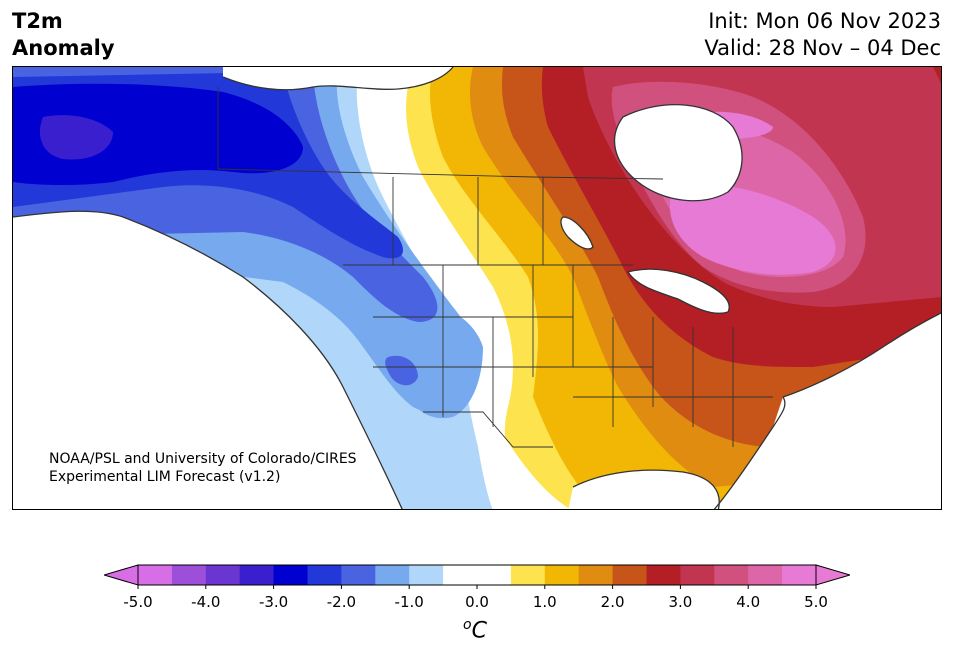  What do you see at coordinates (441, 362) in the screenshot?
I see `anomaly-light-blue-inner` at bounding box center [441, 362].